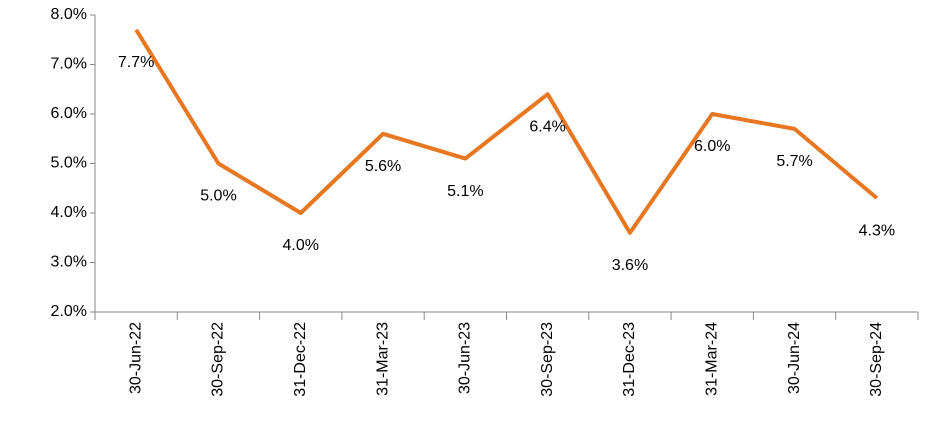 This screenshot has height=422, width=927. Describe the element at coordinates (69, 212) in the screenshot. I see `y-tick-label: 4.0%` at that location.